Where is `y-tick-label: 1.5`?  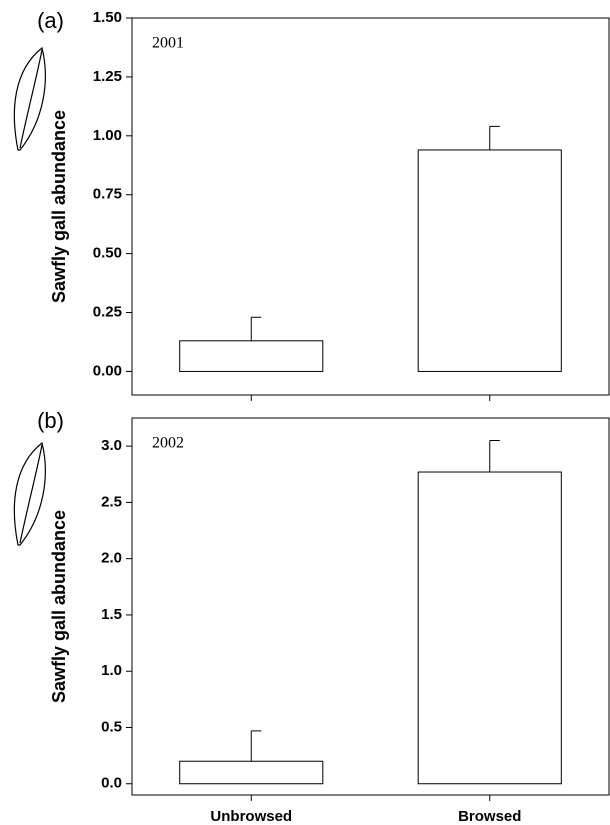 y-tick-label: 1.5 is located at coordinates (111, 614).